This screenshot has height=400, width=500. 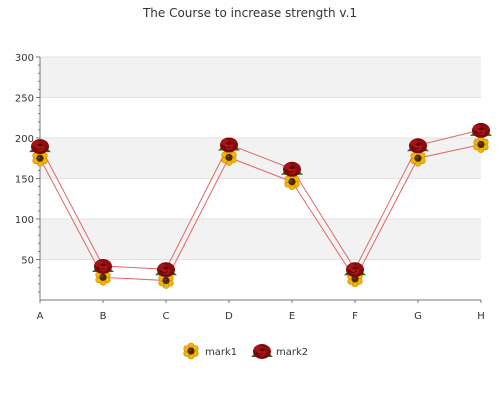 I want to click on sunflower-icon, so click(x=191, y=351).